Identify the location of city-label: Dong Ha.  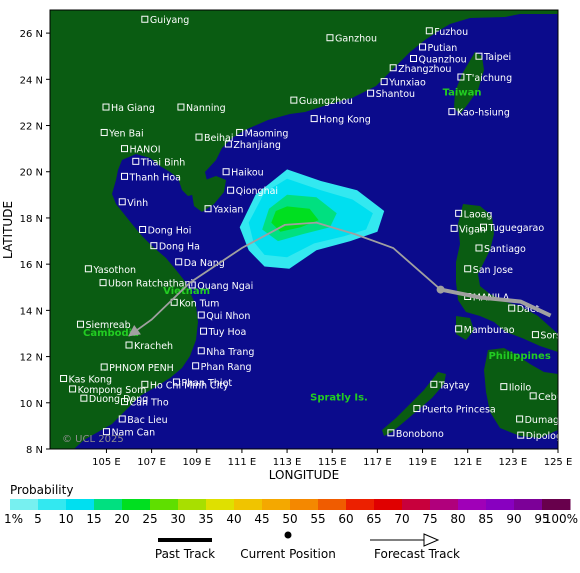
(179, 247).